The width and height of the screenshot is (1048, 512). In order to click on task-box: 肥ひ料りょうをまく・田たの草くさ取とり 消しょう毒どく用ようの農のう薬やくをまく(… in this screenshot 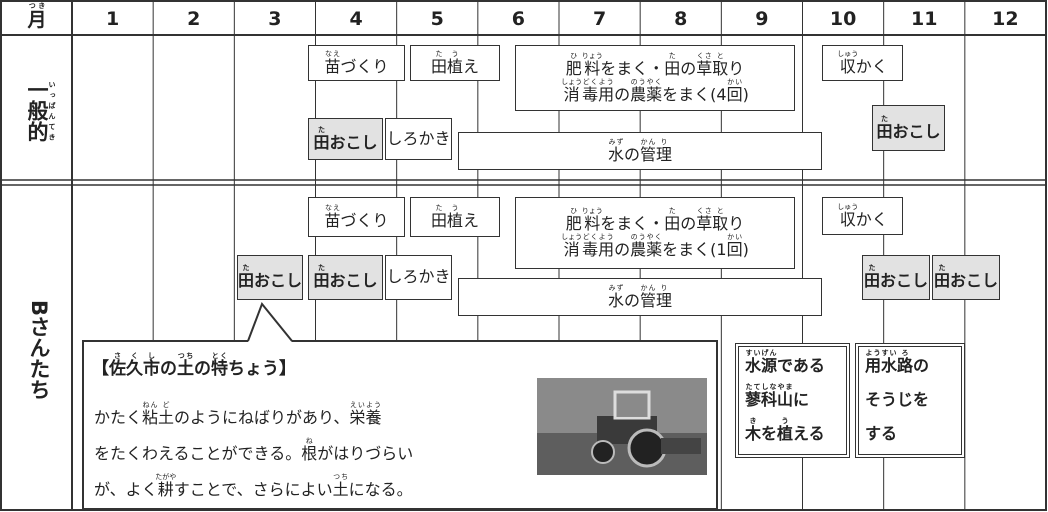, I will do `click(655, 233)`.